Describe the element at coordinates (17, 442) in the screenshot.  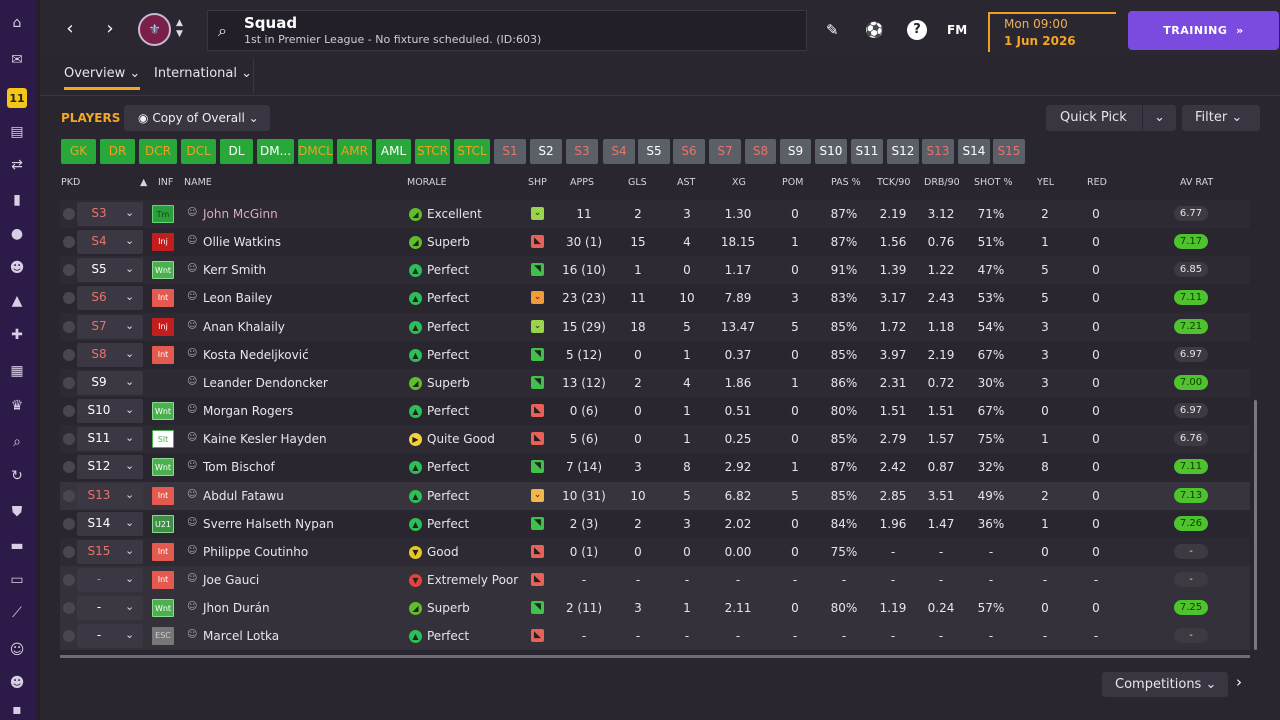
I see `scouting-icon: ⌕` at that location.